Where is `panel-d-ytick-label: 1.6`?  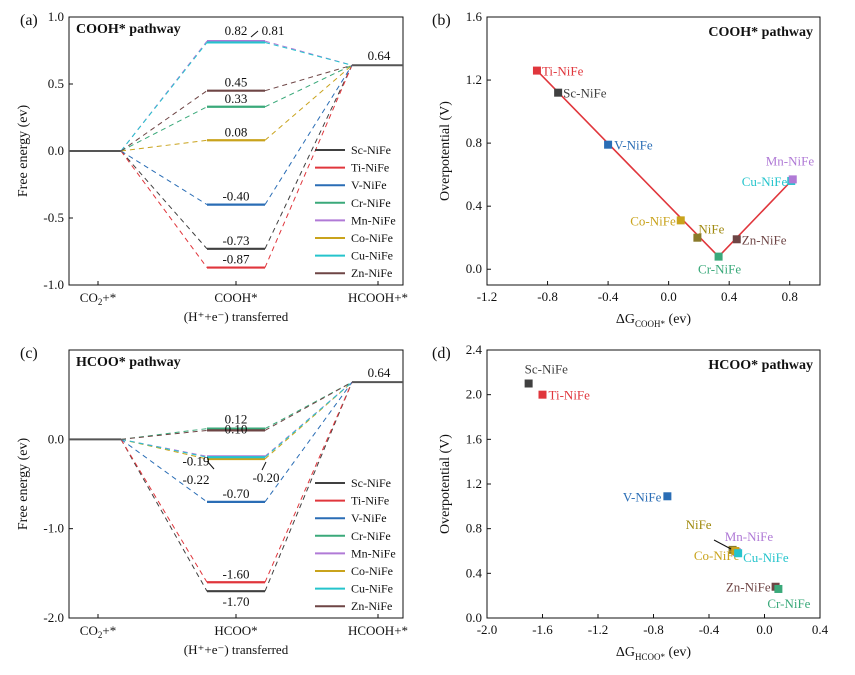
panel-d-ytick-label: 1.6 is located at coordinates (474, 438).